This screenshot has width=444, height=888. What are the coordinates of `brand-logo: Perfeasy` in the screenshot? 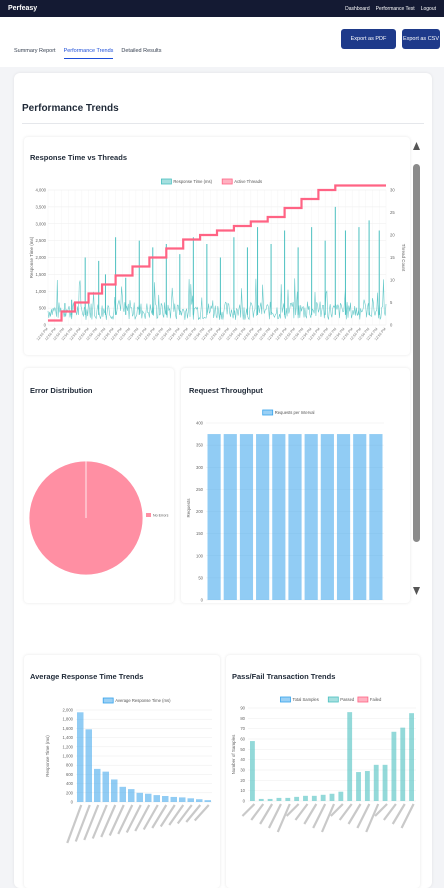 It's located at (23, 8).